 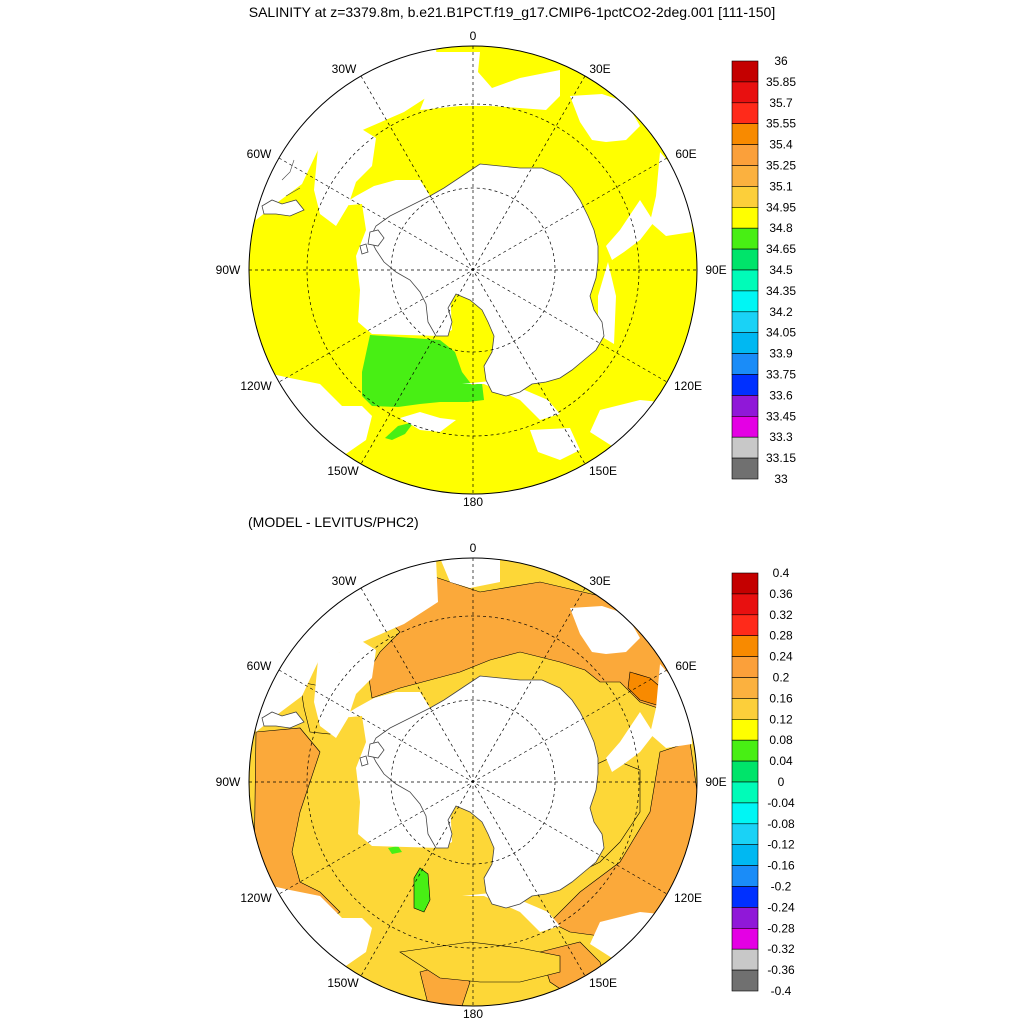 What do you see at coordinates (781, 615) in the screenshot?
I see `colorbar-tick-label: 0.32` at bounding box center [781, 615].